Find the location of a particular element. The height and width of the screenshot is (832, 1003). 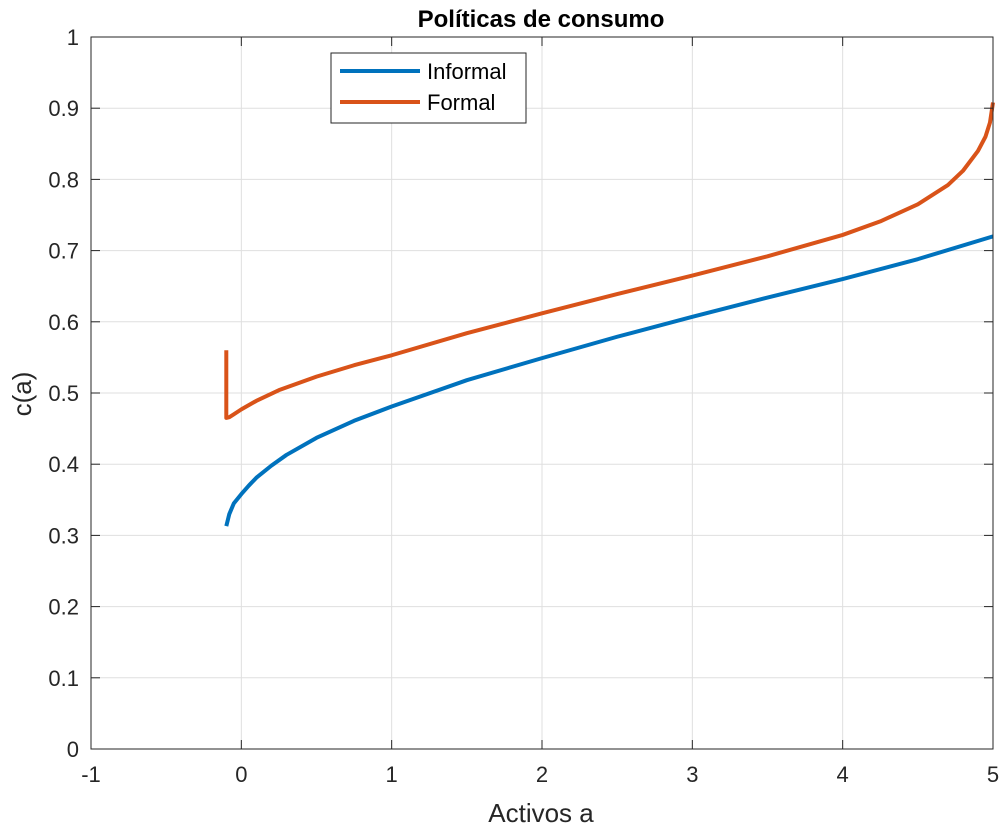

x-tick-label: 2 is located at coordinates (542, 774).